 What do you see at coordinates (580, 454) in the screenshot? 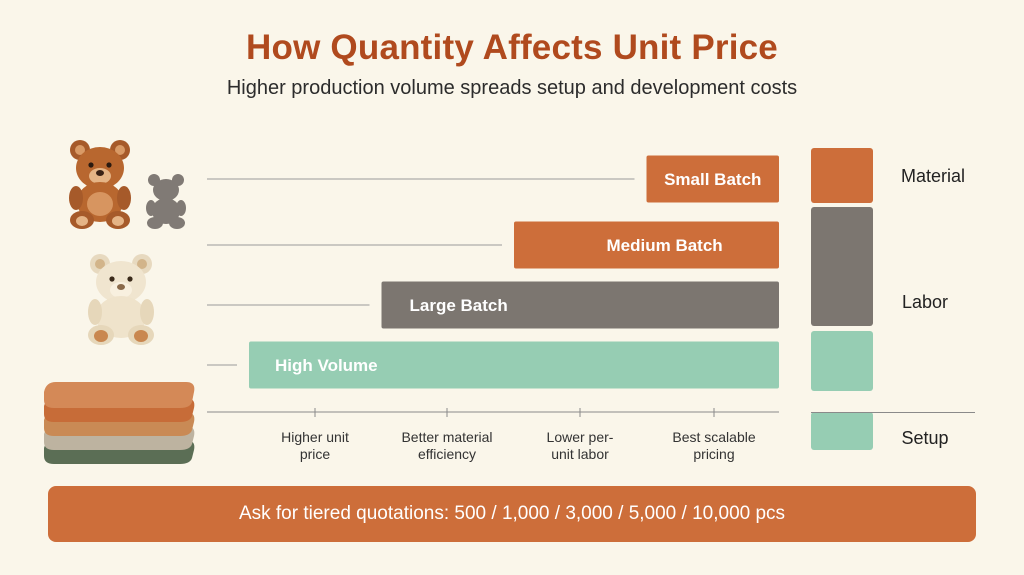
I see `x-tick-label: unit labor` at bounding box center [580, 454].